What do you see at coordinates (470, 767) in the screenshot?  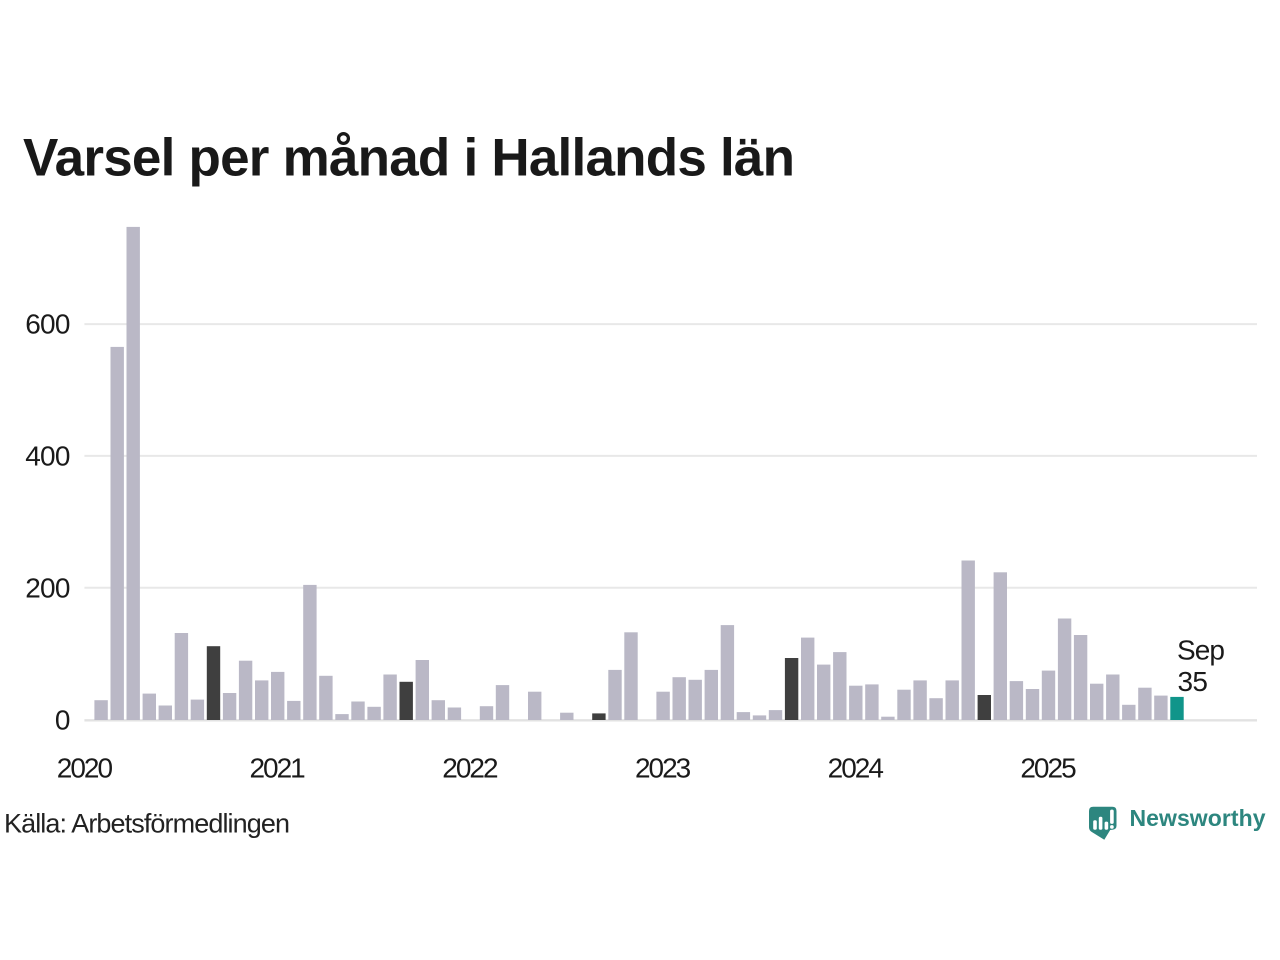 I see `svg-text: 2022` at bounding box center [470, 767].